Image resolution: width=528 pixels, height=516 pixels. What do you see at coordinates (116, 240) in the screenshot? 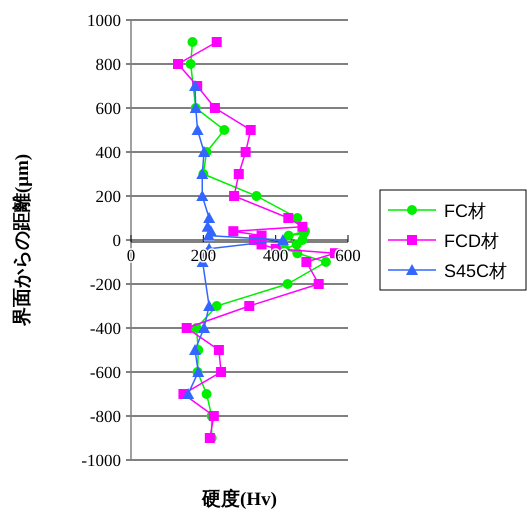
I see `y-tick-label: 0` at bounding box center [116, 240].